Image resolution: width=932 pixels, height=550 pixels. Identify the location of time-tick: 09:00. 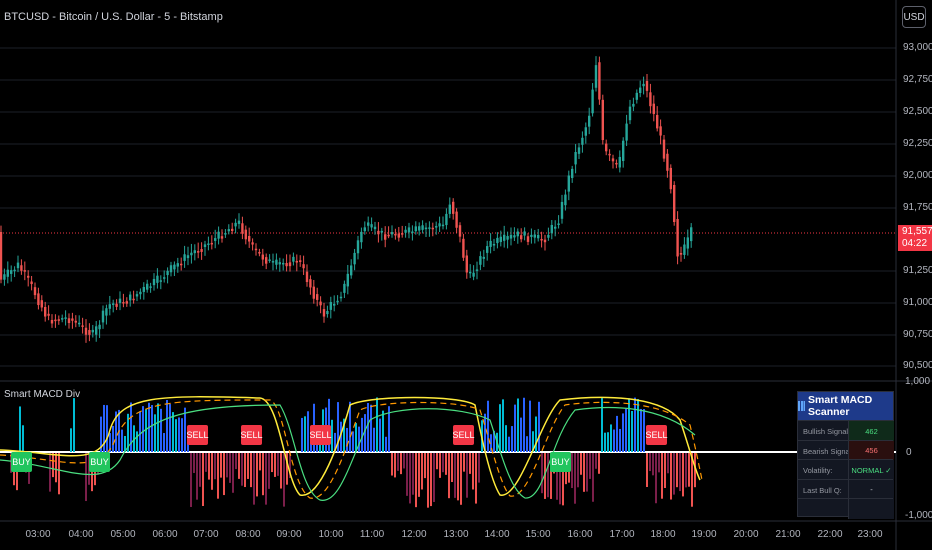
(289, 534).